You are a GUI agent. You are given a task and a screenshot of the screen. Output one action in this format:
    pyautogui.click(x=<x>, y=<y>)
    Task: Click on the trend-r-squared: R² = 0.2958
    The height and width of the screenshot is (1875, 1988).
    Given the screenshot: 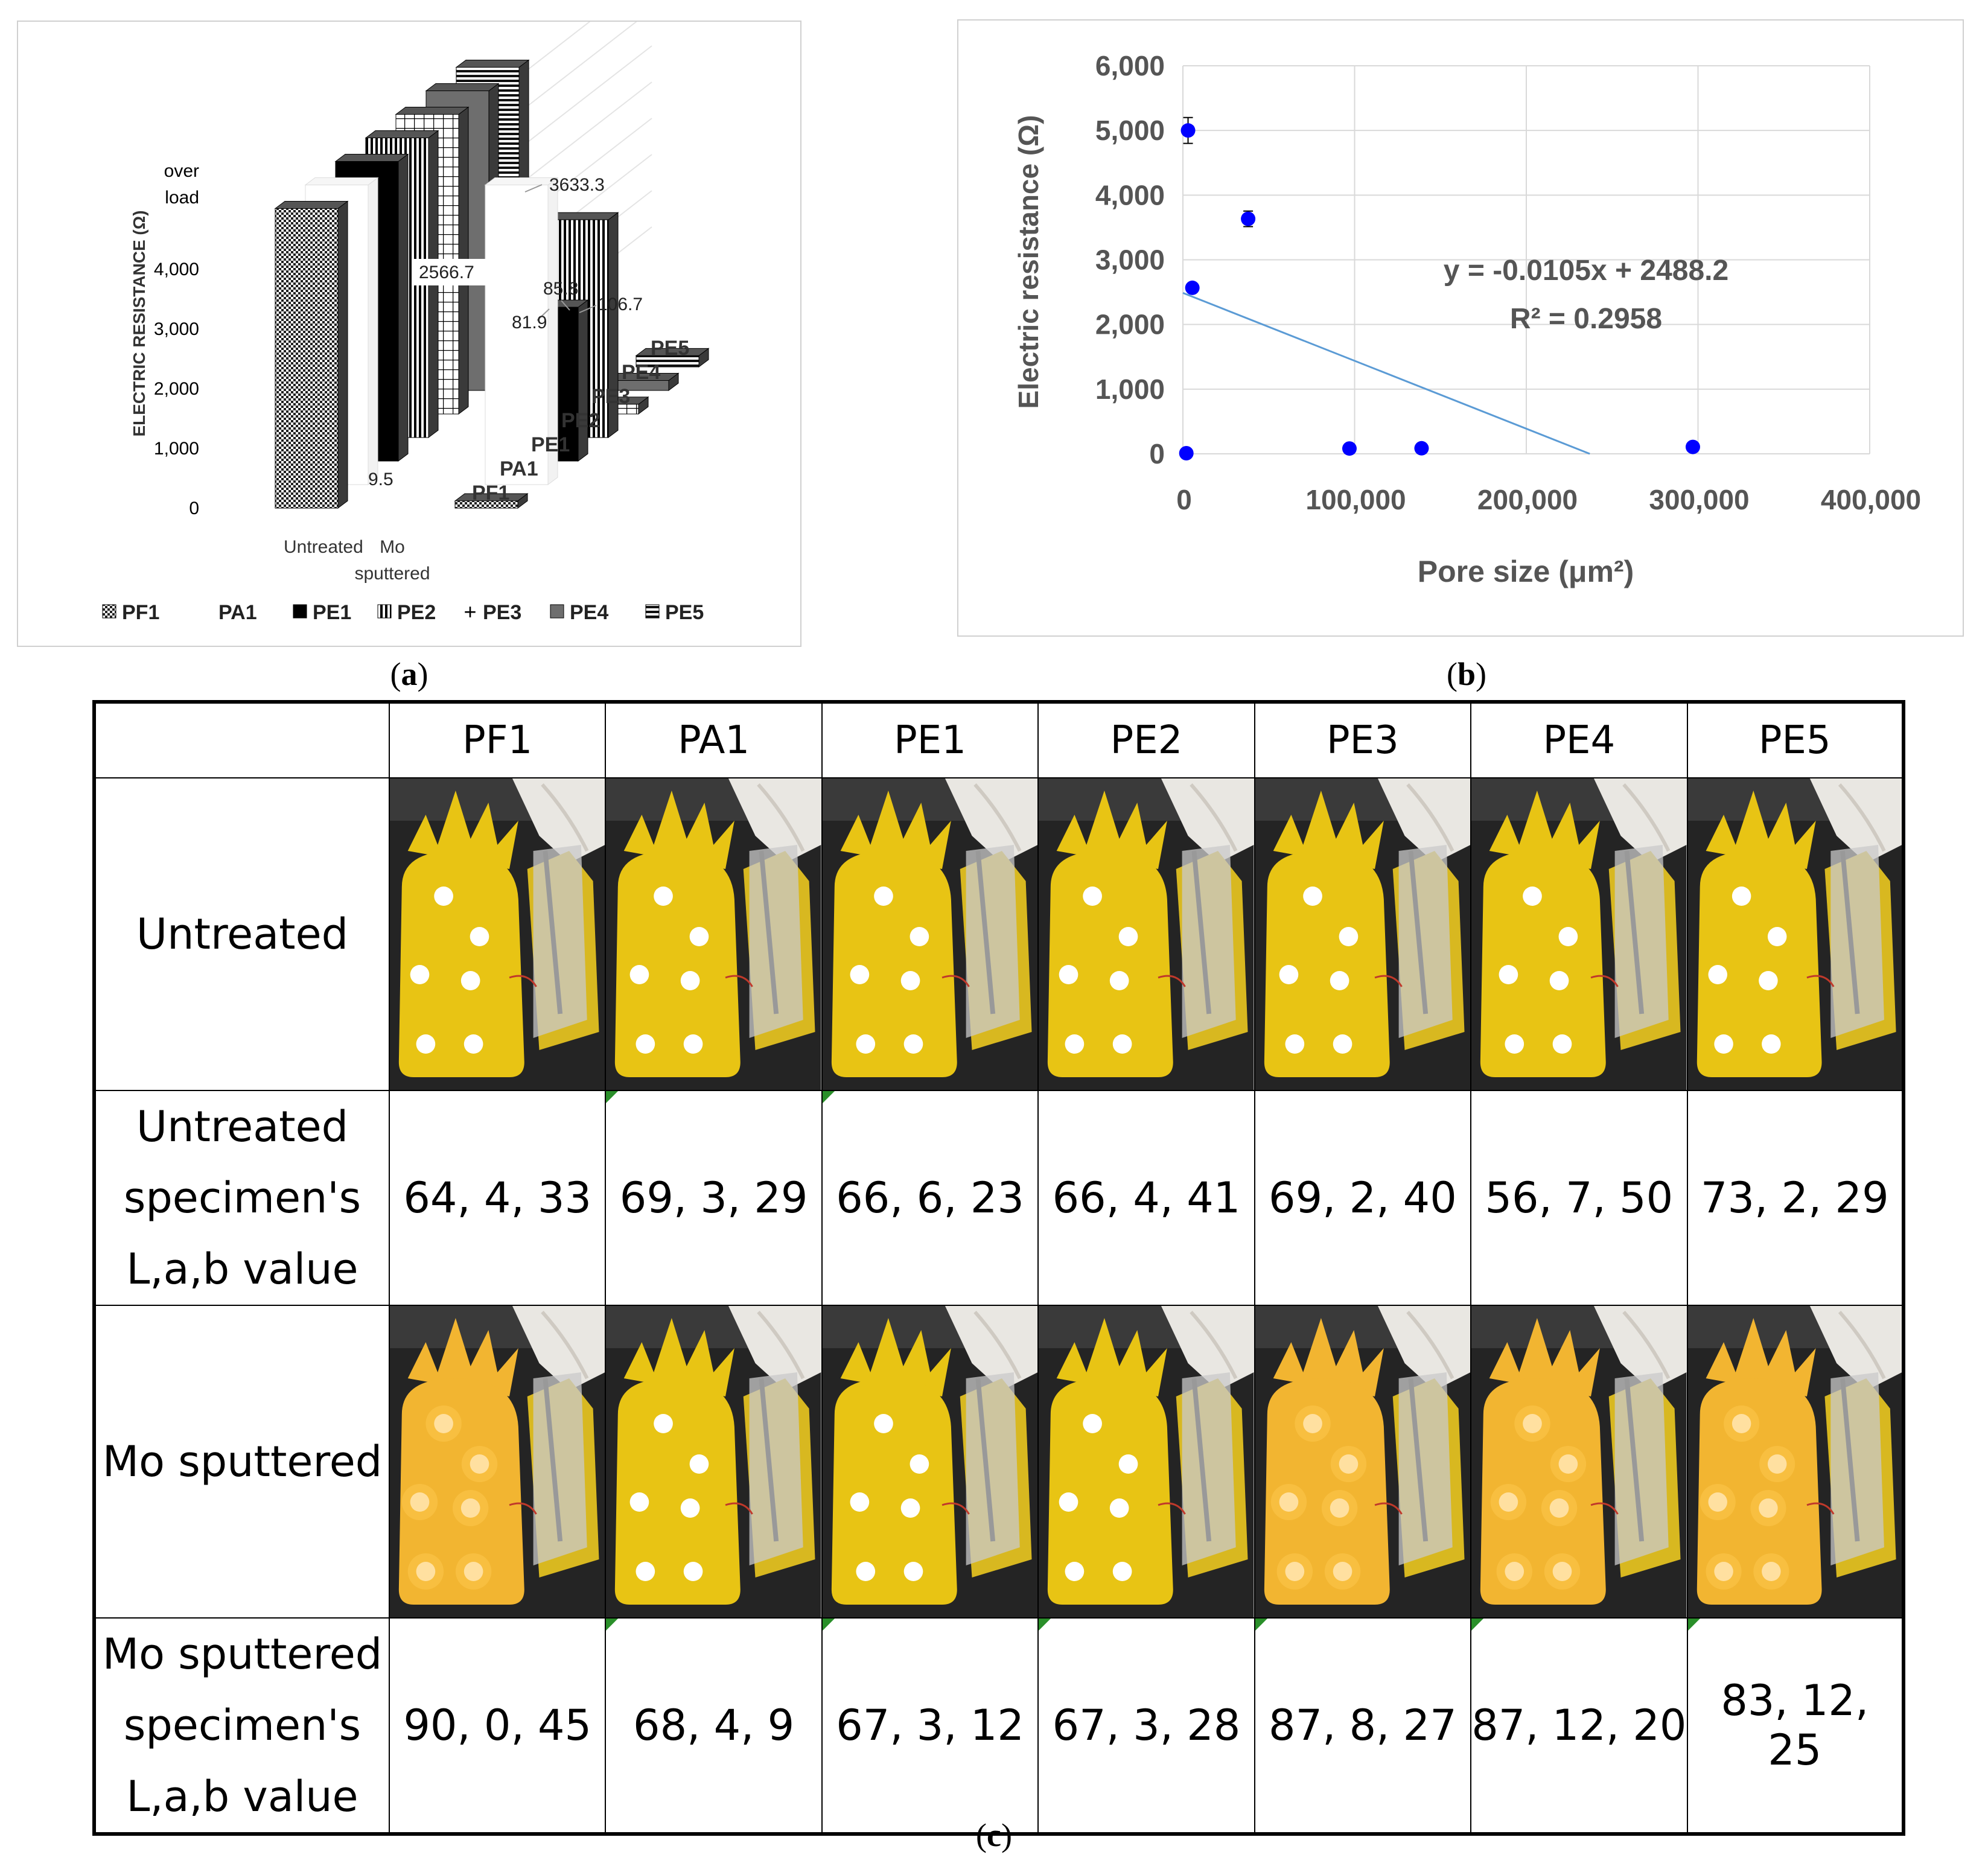 What is the action you would take?
    pyautogui.click(x=1586, y=319)
    